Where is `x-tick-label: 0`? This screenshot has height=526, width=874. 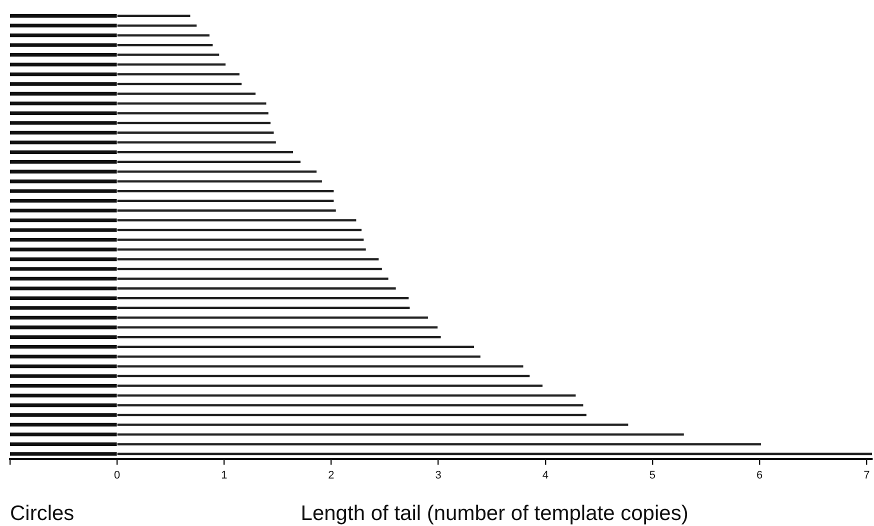
x-tick-label: 0 is located at coordinates (117, 475).